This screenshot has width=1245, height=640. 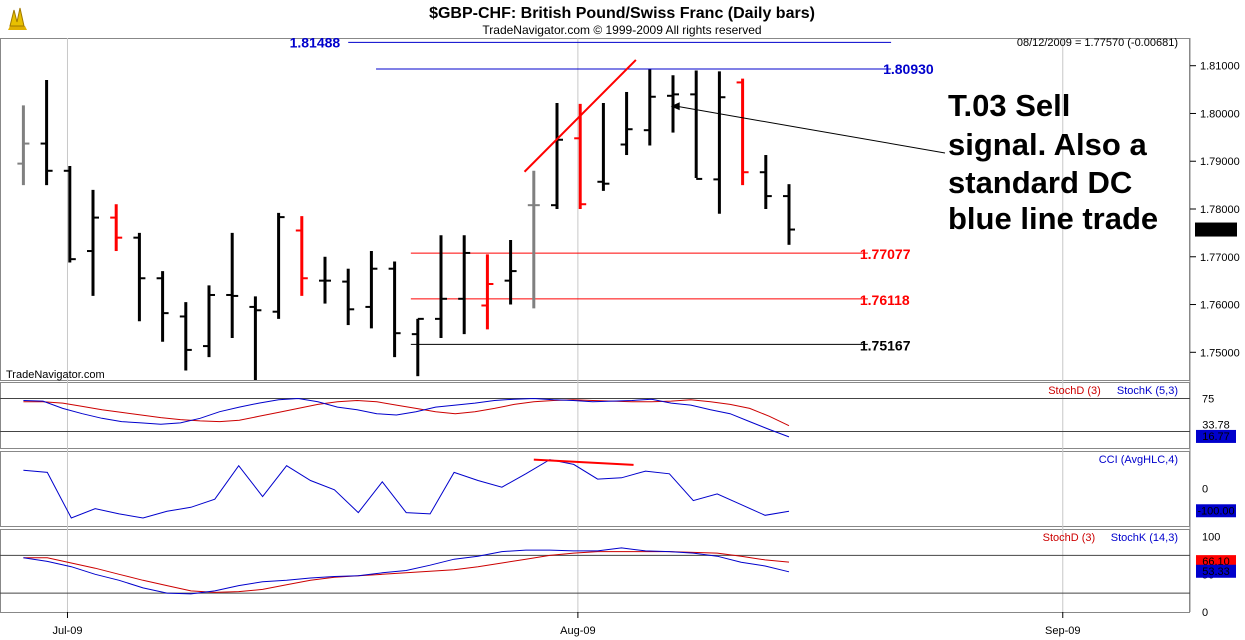 I want to click on annotation-line-1: T.03 Sell, so click(x=1009, y=105).